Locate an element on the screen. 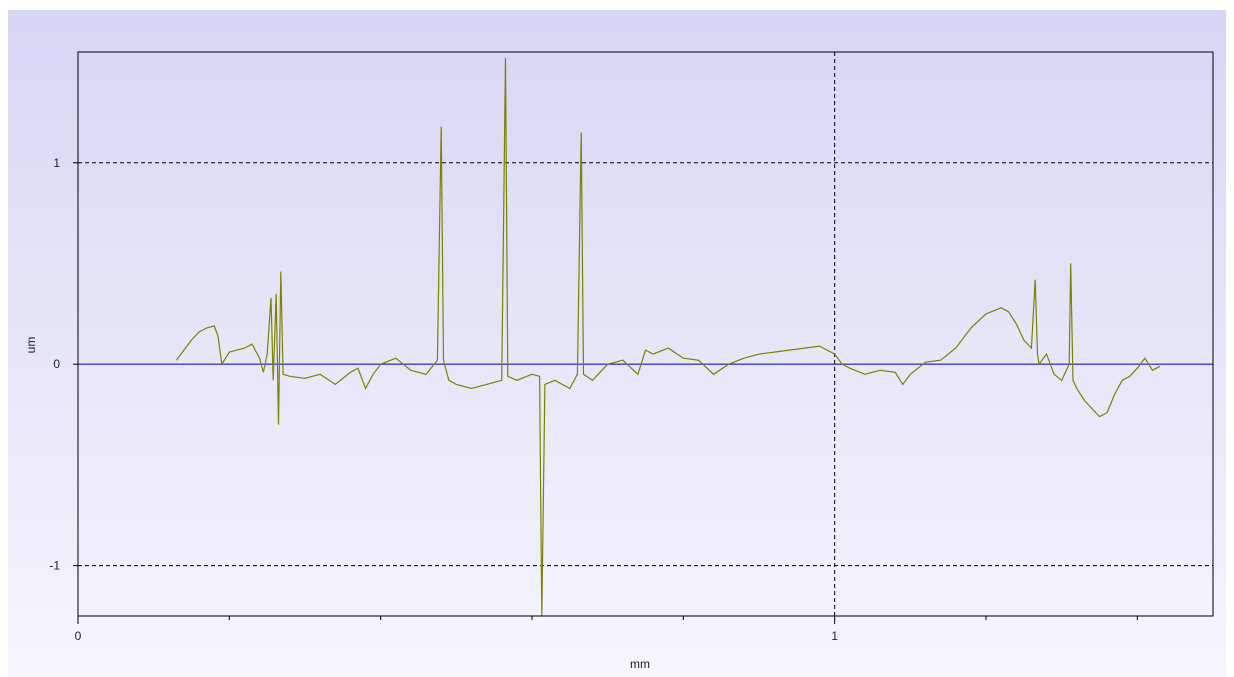  x-axis-label: mm is located at coordinates (640, 664).